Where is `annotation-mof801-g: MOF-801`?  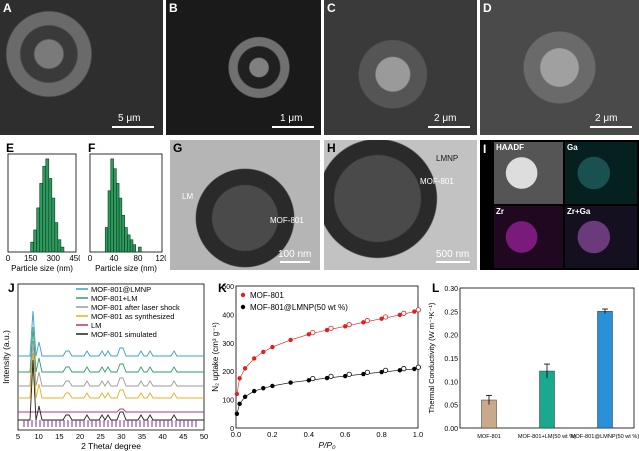
annotation-mof801-g: MOF-801 is located at coordinates (287, 220).